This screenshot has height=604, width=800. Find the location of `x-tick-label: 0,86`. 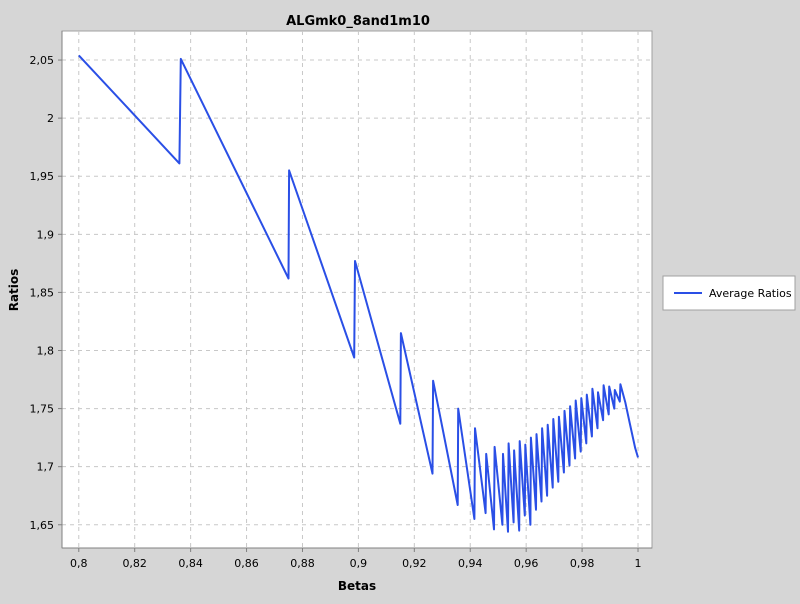

x-tick-label: 0,86 is located at coordinates (246, 563).